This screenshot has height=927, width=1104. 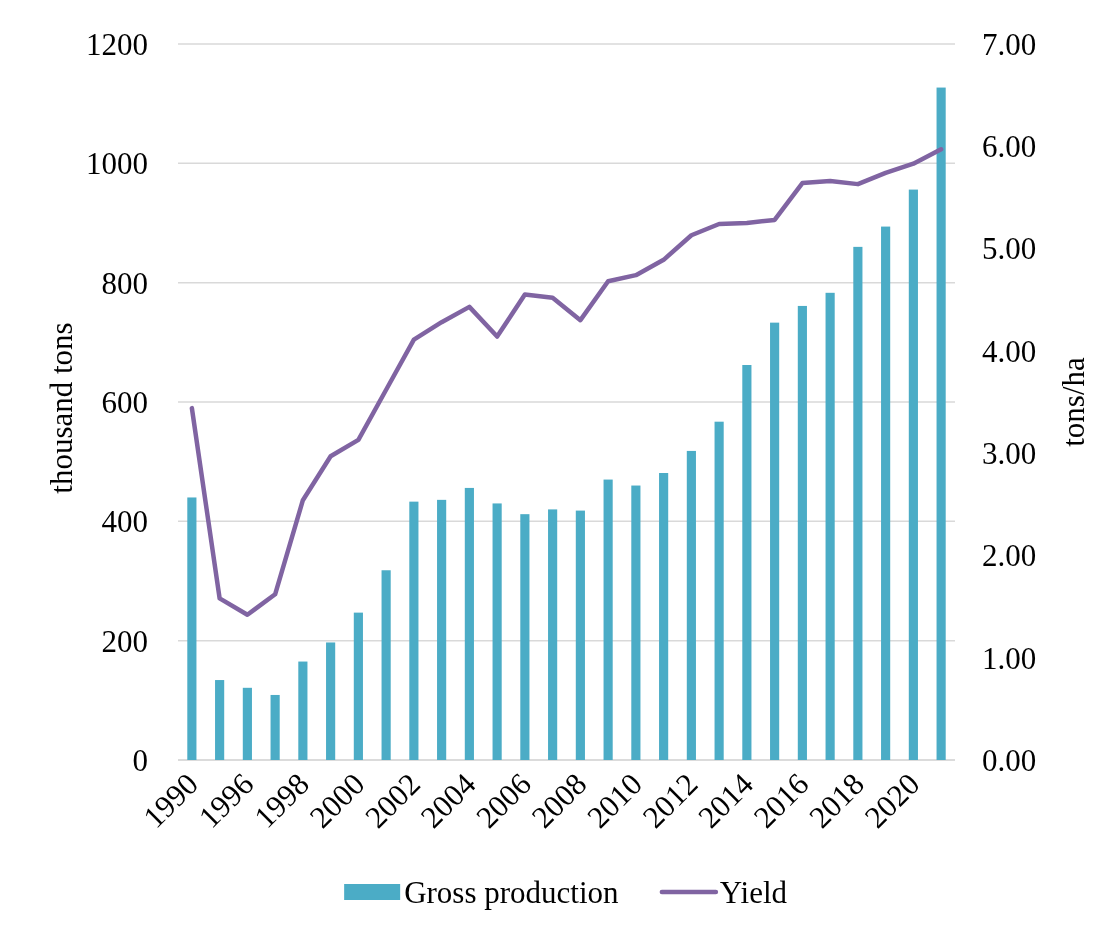 What do you see at coordinates (1009, 658) in the screenshot?
I see `y2-tick-label: 1.00` at bounding box center [1009, 658].